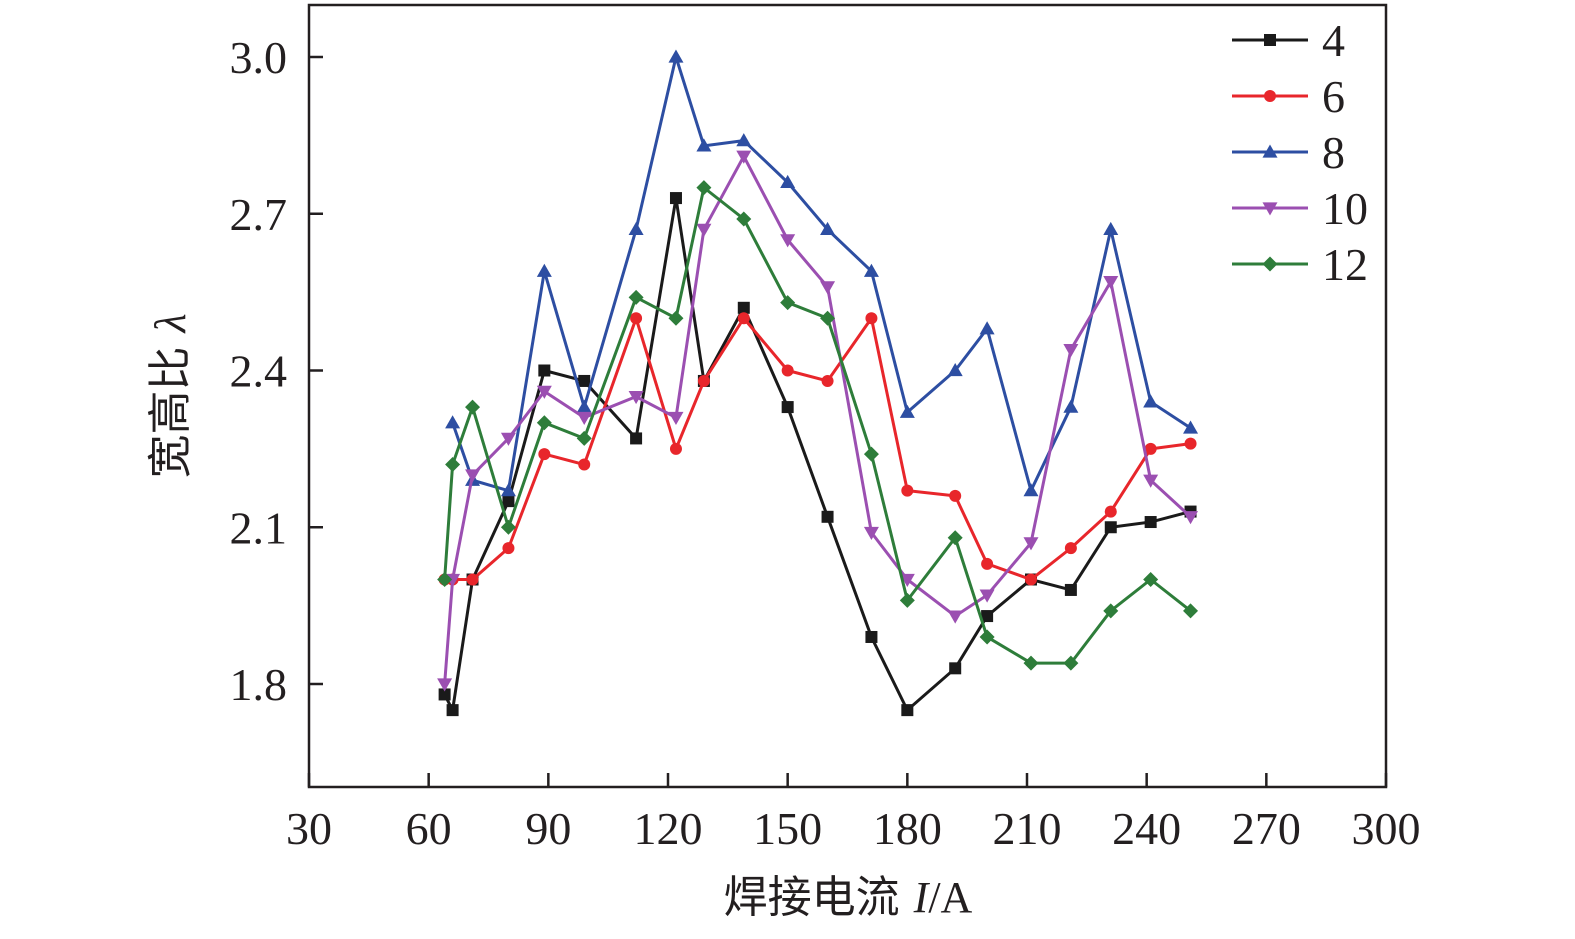  I want to click on legend-item-6: 6, so click(1288, 96).